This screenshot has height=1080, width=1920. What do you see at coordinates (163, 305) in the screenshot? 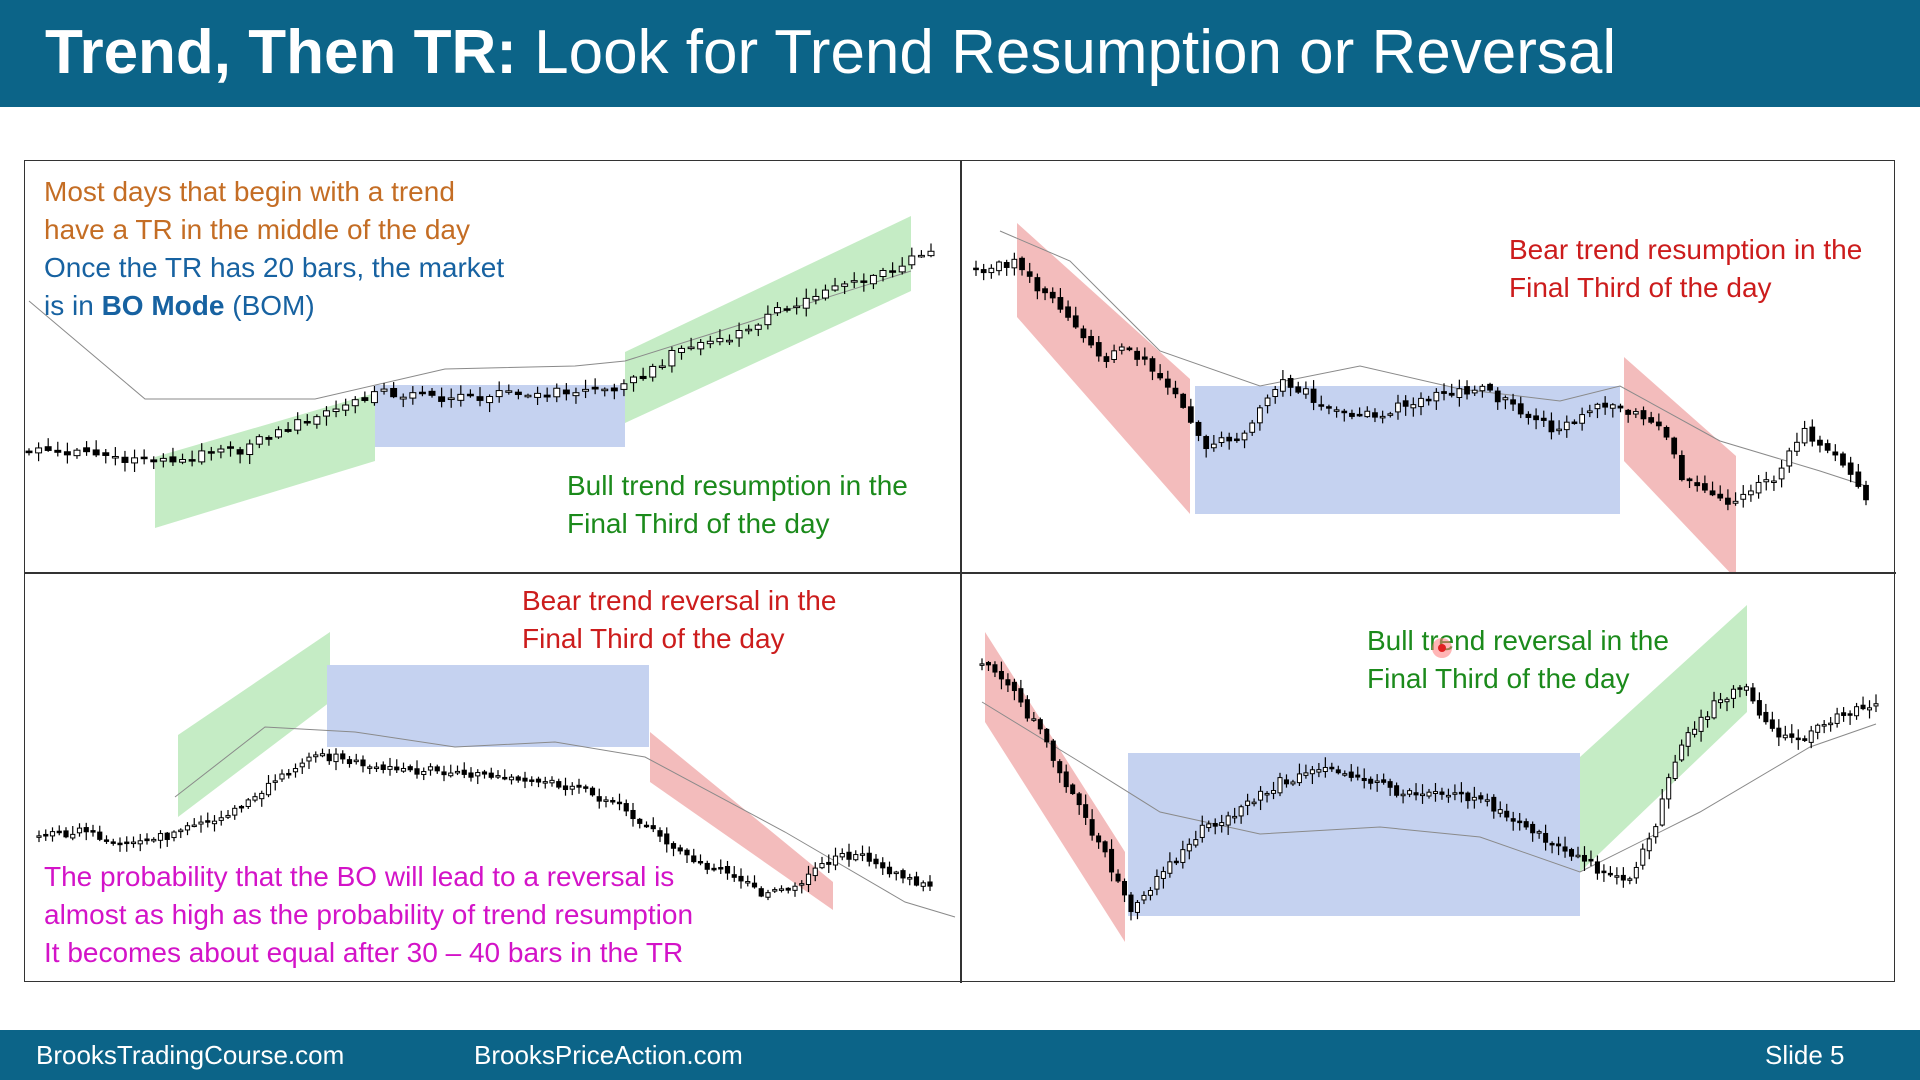
I see `note-blue-2b: BO Mode` at bounding box center [163, 305].